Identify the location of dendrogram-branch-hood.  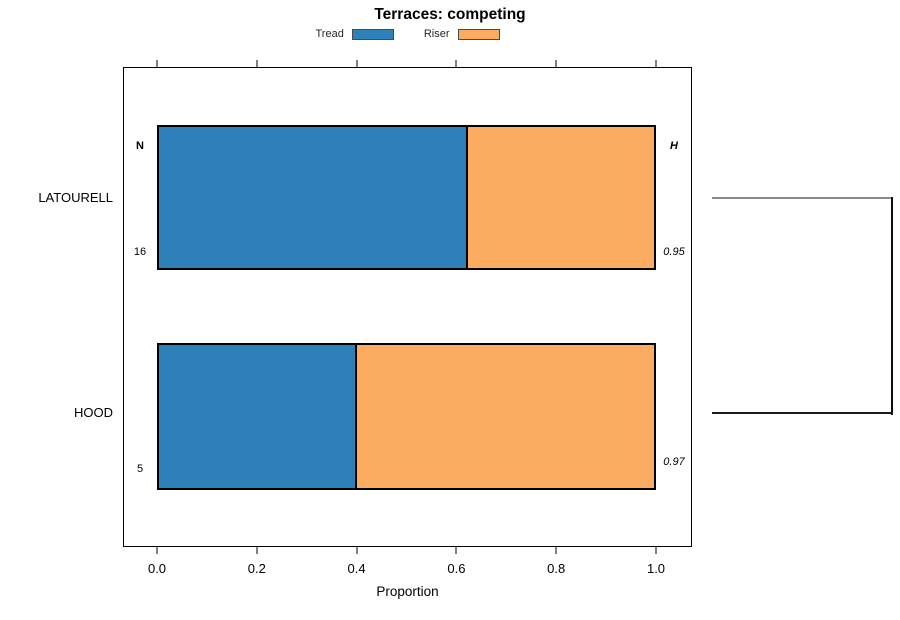
(802, 413).